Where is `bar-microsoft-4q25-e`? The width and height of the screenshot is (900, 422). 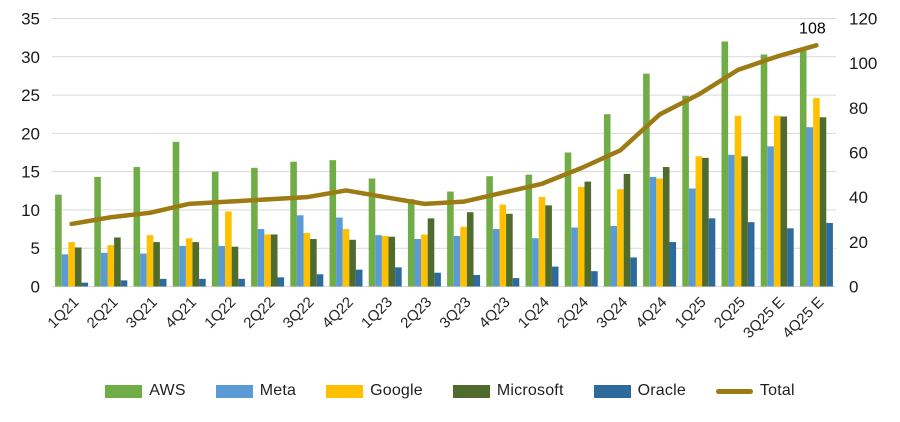 bar-microsoft-4q25-e is located at coordinates (823, 202).